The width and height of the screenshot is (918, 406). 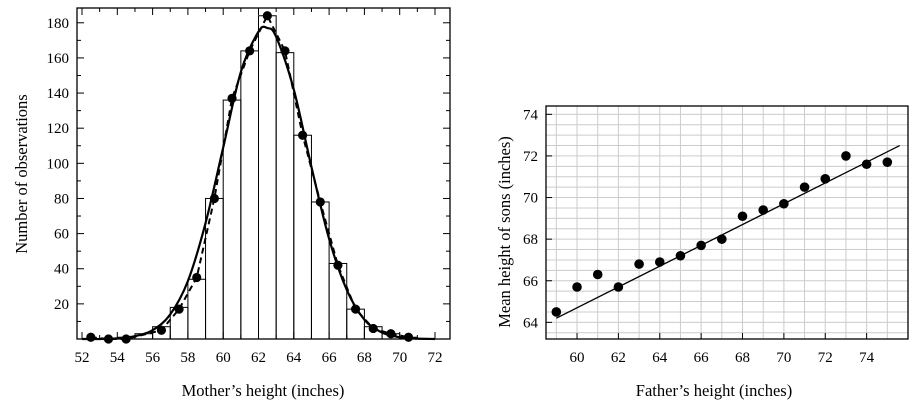 What do you see at coordinates (61, 235) in the screenshot?
I see `y-tick-label: 60` at bounding box center [61, 235].